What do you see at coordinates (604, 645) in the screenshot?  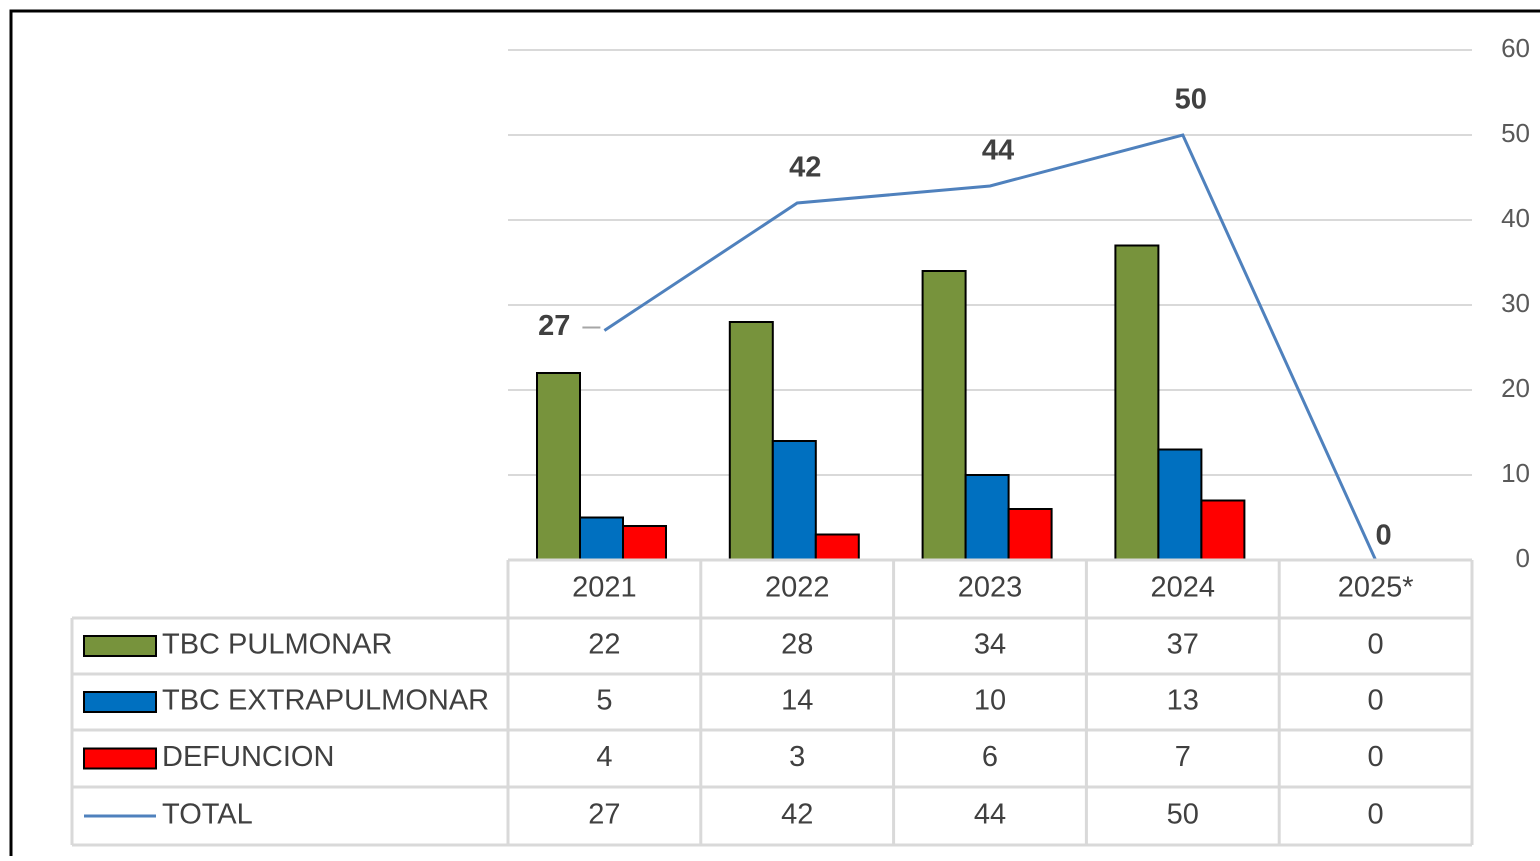 I see `table-value: 22` at bounding box center [604, 645].